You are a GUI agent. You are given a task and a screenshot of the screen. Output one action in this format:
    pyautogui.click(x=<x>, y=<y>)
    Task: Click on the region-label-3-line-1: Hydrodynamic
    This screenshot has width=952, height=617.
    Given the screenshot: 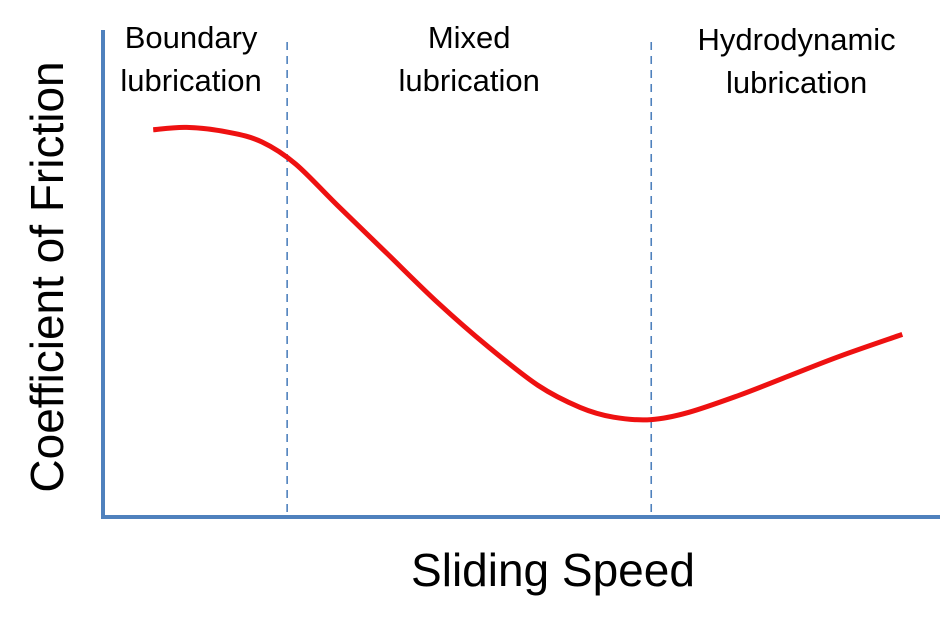 What is the action you would take?
    pyautogui.click(x=797, y=39)
    